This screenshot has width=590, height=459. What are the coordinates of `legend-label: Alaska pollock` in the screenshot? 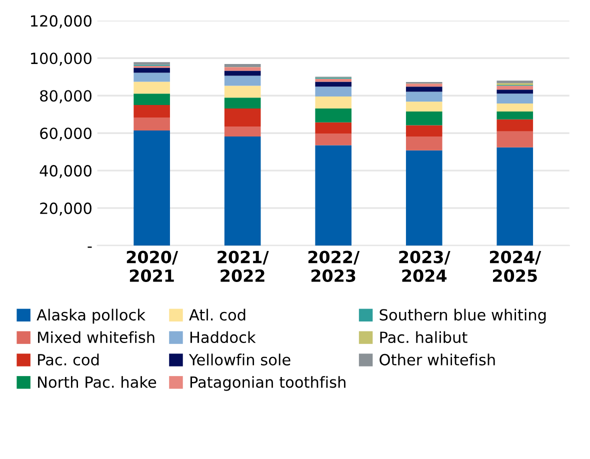 It's located at (91, 316).